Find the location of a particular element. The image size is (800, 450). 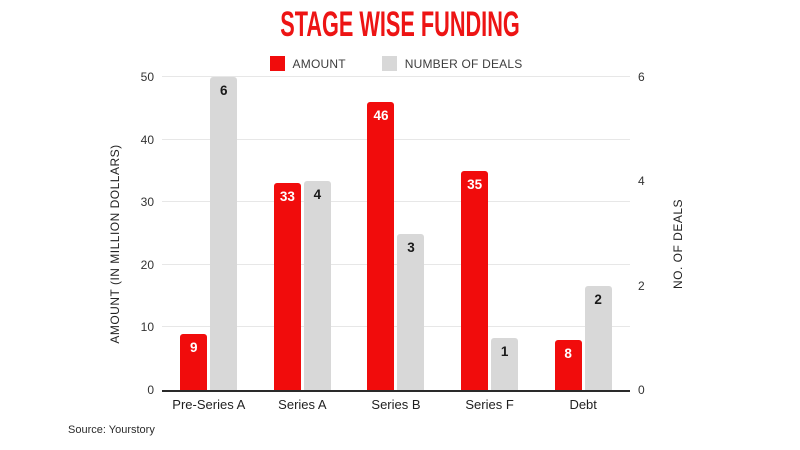

deals-bar-pre-series-a: 6 is located at coordinates (224, 233).